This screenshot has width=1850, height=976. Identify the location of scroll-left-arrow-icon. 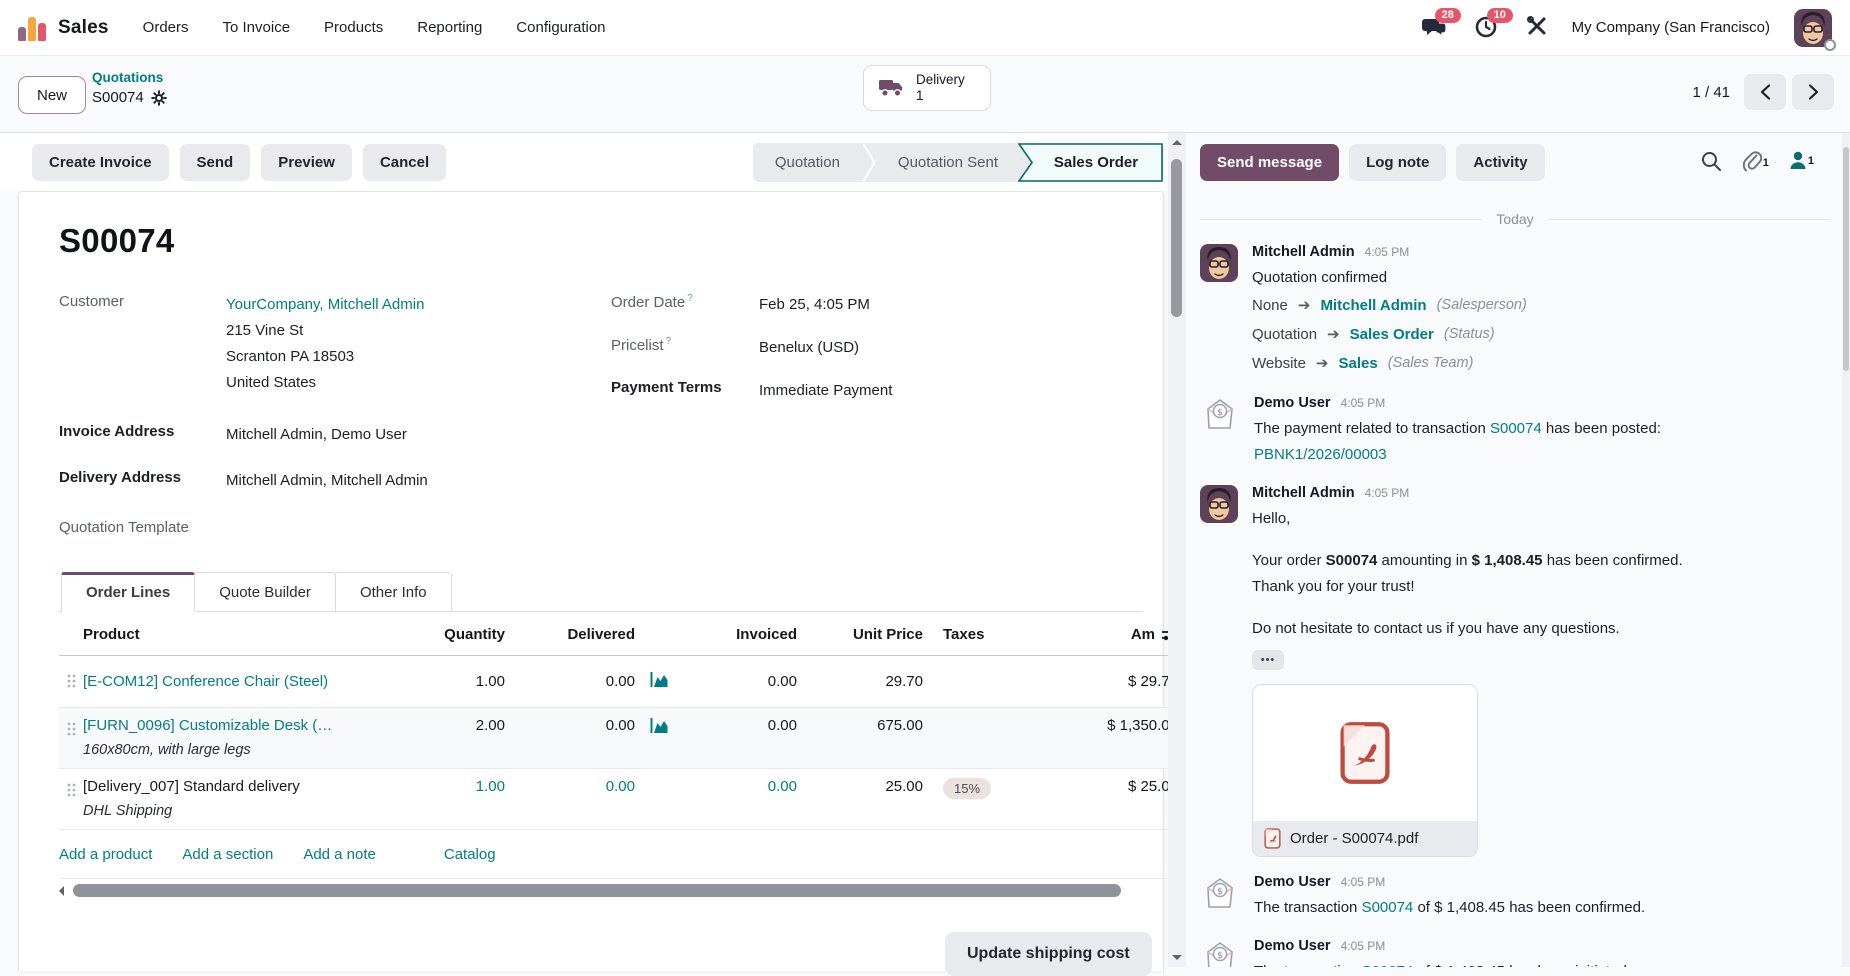
(61, 891).